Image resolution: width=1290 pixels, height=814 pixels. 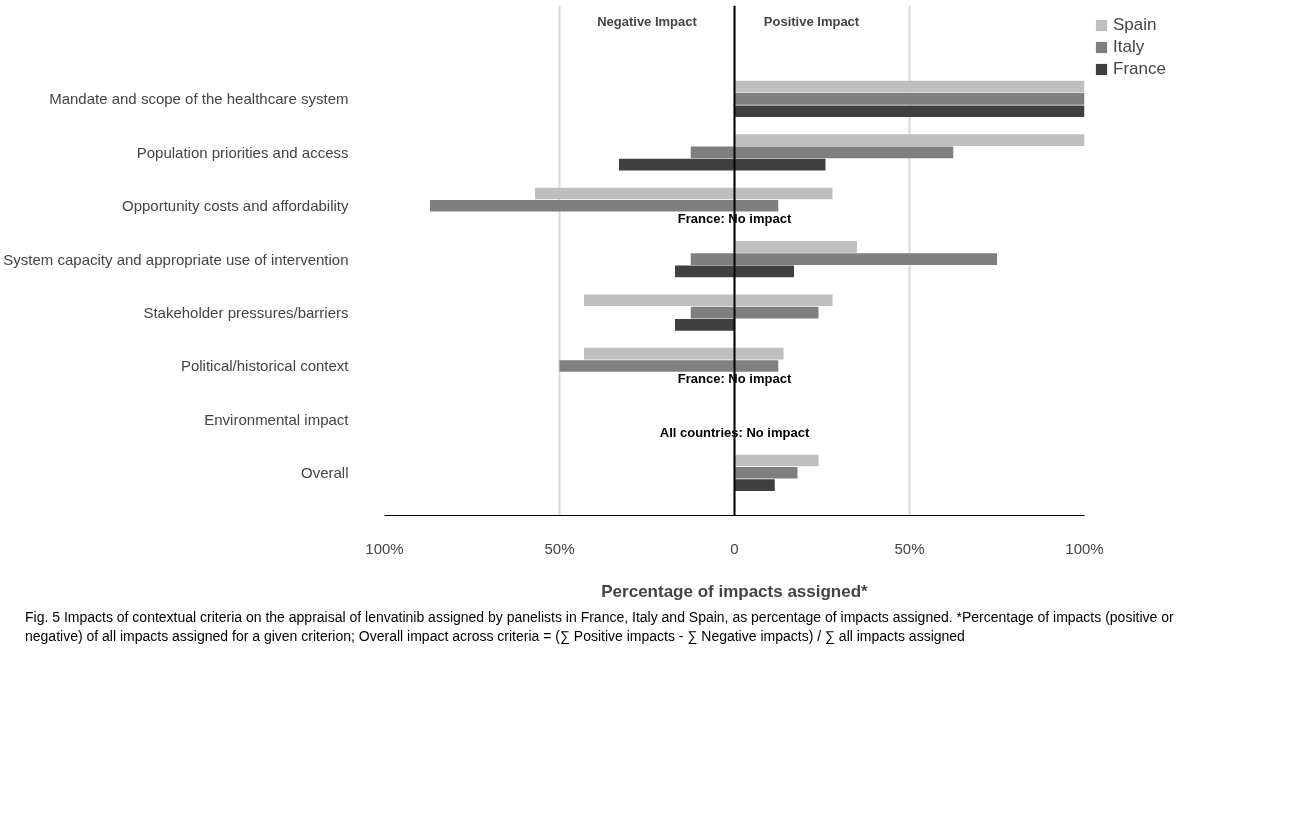 I want to click on legend-label: France, so click(x=1139, y=69).